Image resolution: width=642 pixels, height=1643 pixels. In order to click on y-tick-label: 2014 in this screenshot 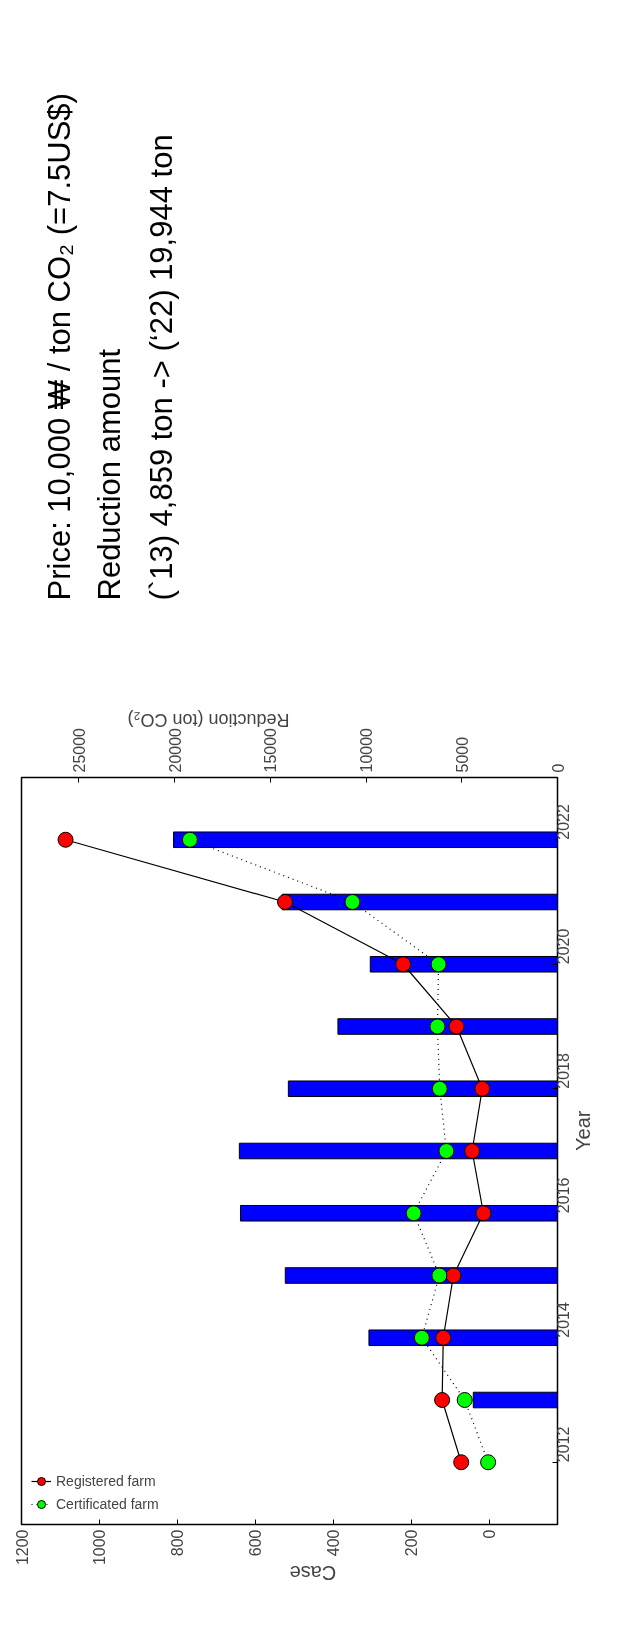, I will do `click(563, 1320)`.